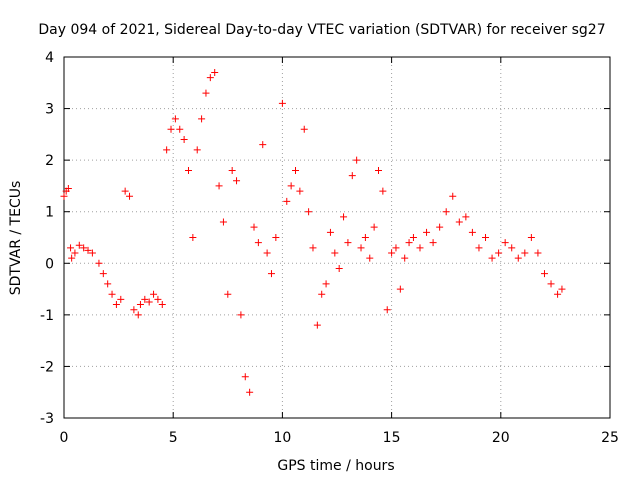  Describe the element at coordinates (49, 161) in the screenshot. I see `y-tick-label: 2` at that location.